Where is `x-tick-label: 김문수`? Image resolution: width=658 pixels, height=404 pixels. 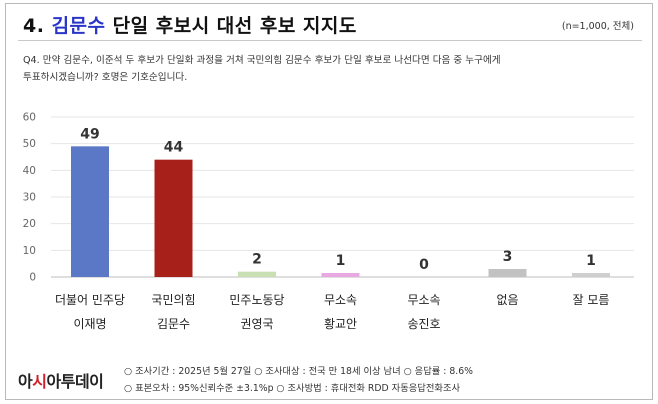 x-tick-label: 김문수 is located at coordinates (173, 324).